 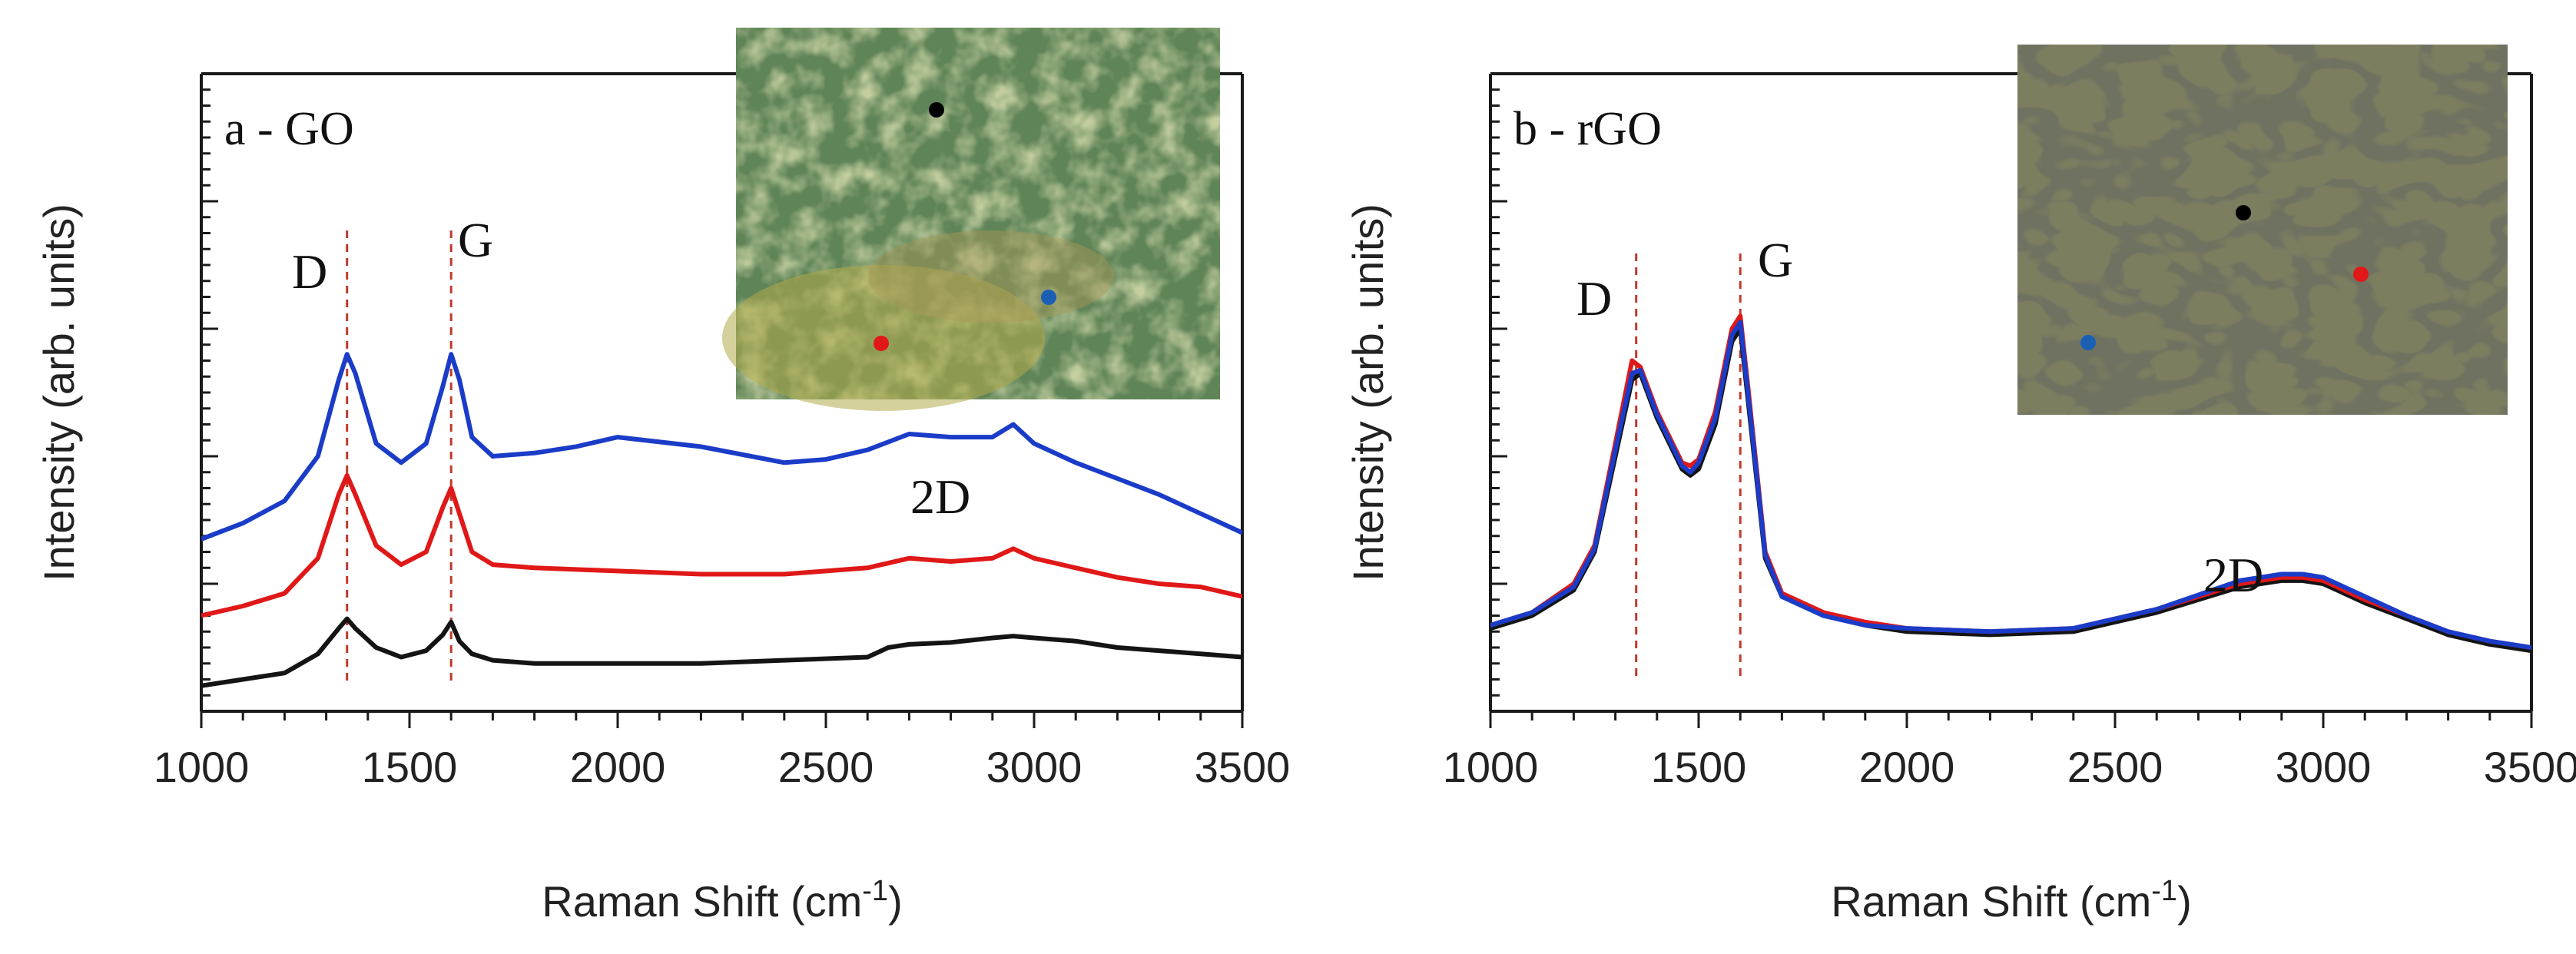 I want to click on panel-b-x-title-main: Raman Shift (cm, so click(x=1991, y=901).